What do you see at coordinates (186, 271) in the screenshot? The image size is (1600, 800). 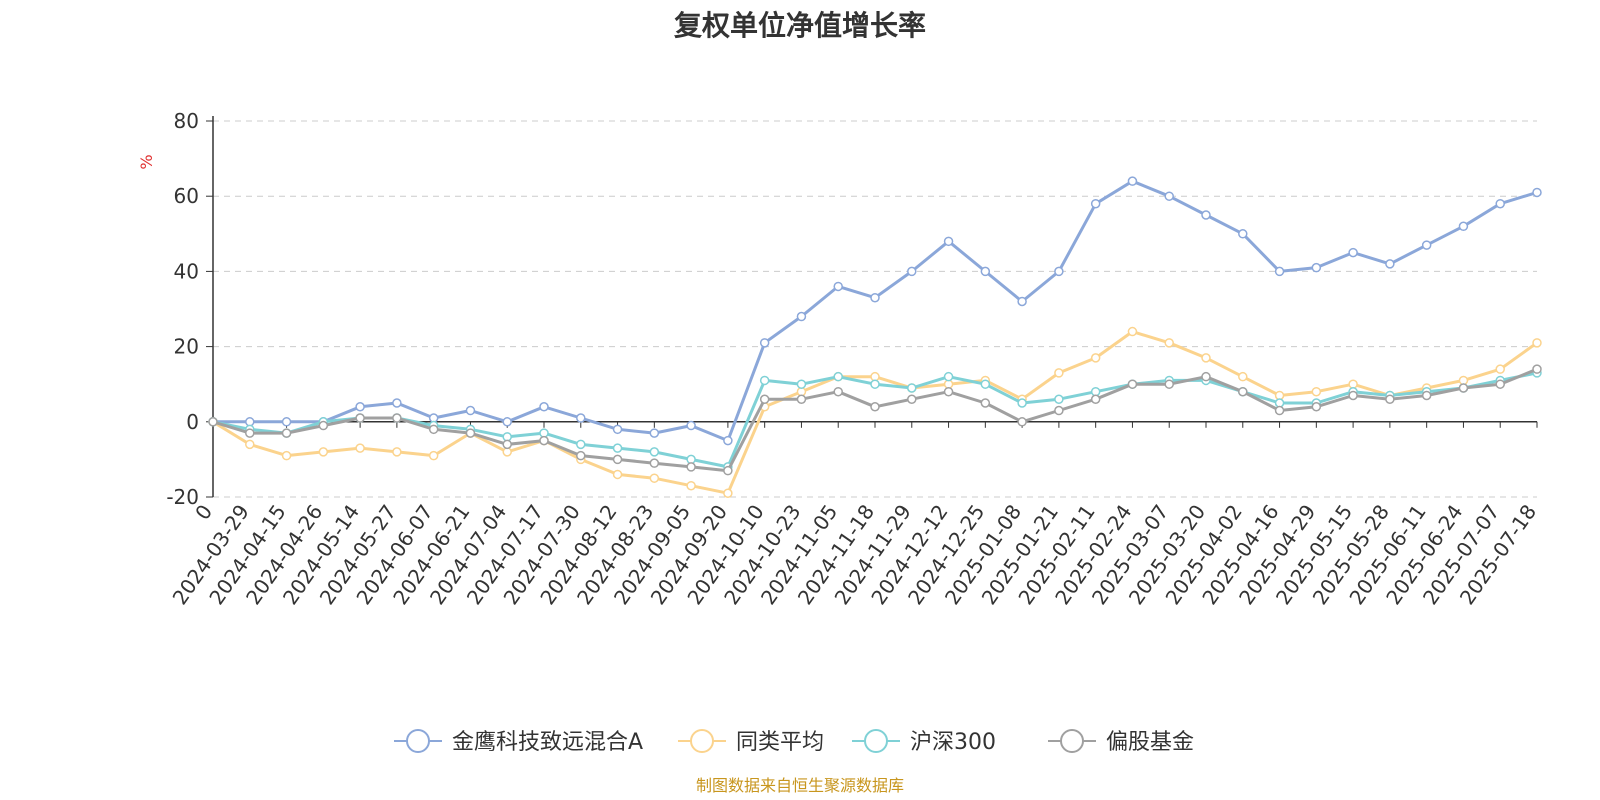 I see `y-tick-label: 40` at bounding box center [186, 271].